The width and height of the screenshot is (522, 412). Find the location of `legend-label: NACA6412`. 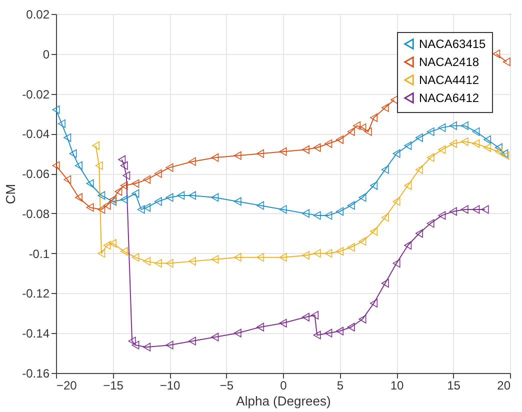

legend-label: NACA6412 is located at coordinates (449, 98).